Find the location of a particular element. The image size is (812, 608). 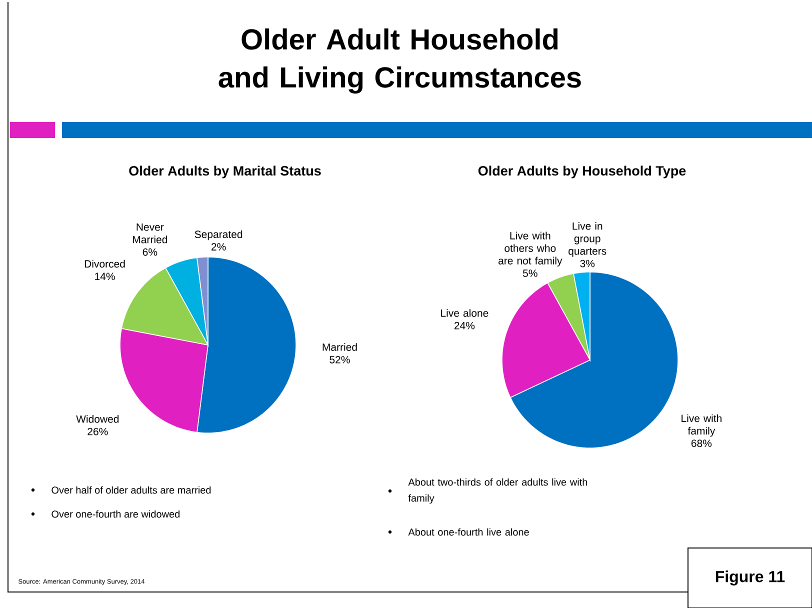

slice-label: Live in group quarters is located at coordinates (587, 239).